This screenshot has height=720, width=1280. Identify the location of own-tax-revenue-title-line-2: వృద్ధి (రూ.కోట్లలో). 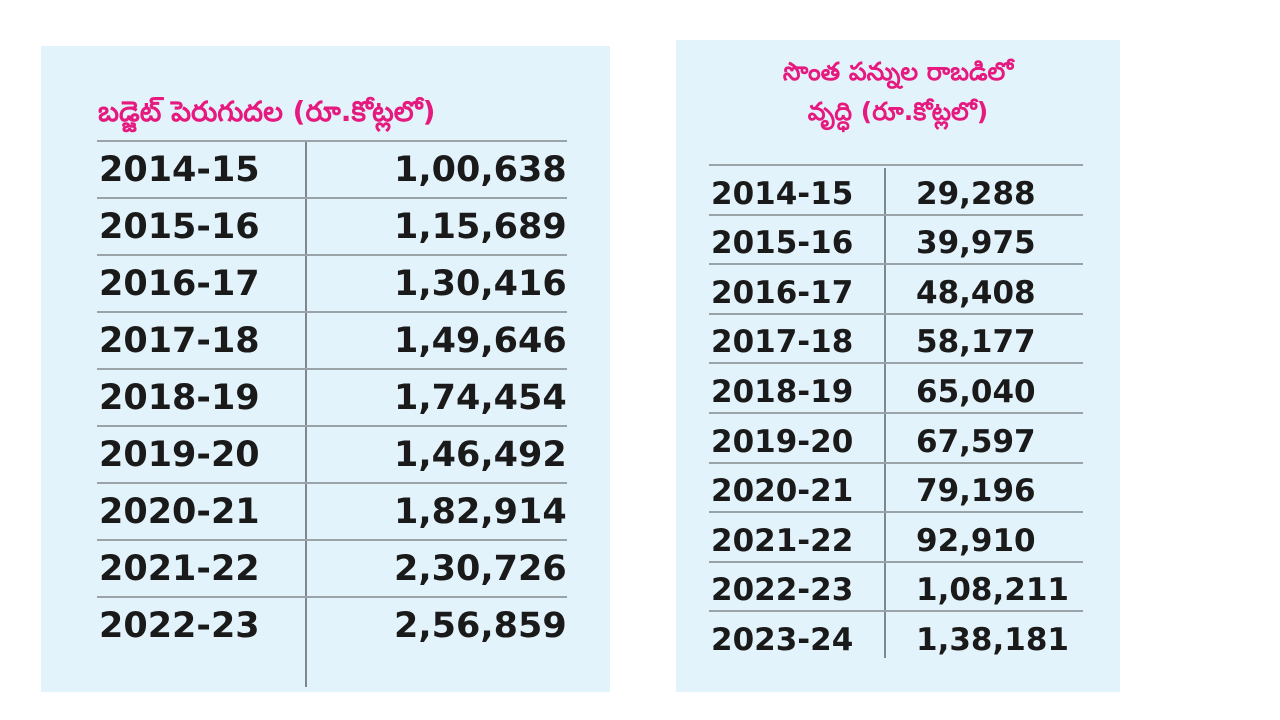
(898, 111).